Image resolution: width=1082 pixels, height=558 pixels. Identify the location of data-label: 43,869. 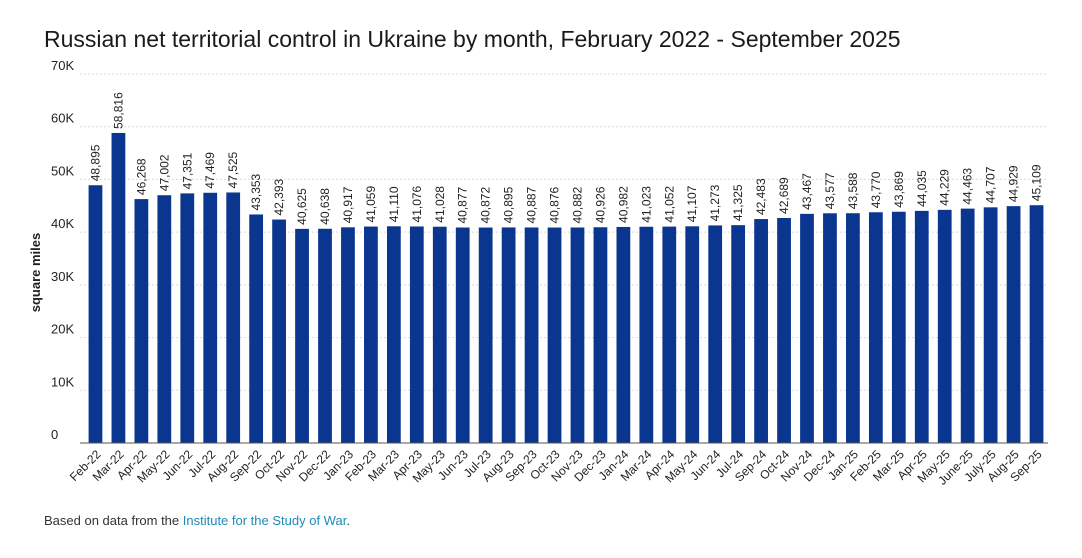
(899, 189).